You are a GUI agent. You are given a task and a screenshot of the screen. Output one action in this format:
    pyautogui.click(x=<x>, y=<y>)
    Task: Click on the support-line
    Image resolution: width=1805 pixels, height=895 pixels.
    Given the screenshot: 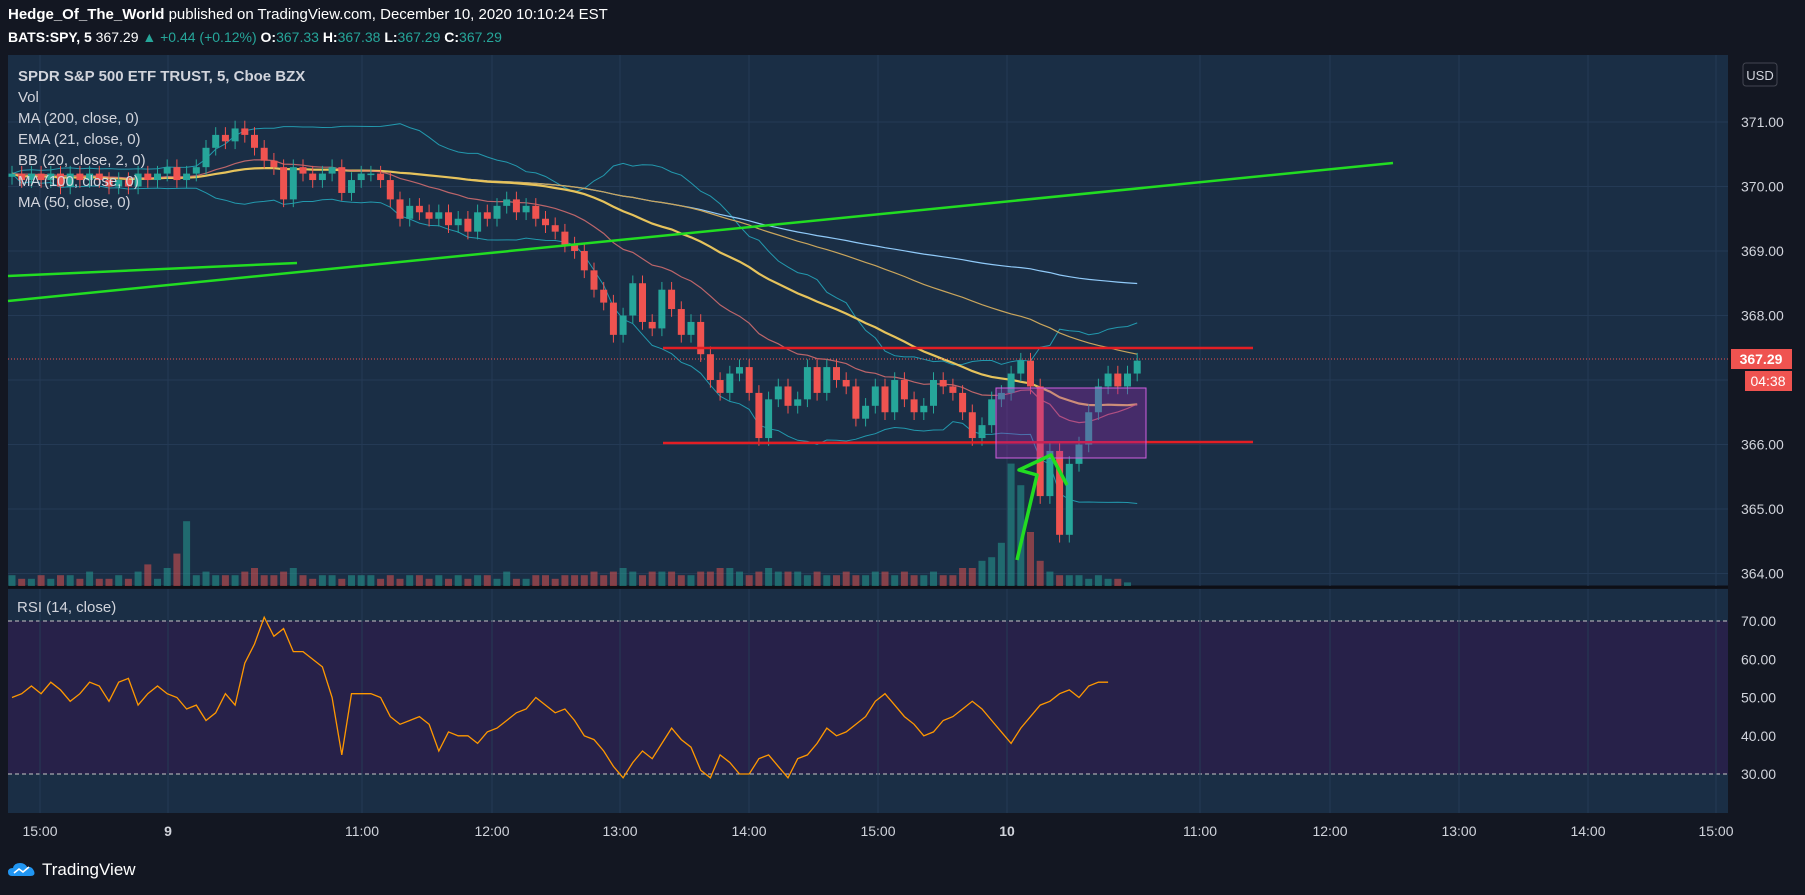 What is the action you would take?
    pyautogui.click(x=958, y=442)
    